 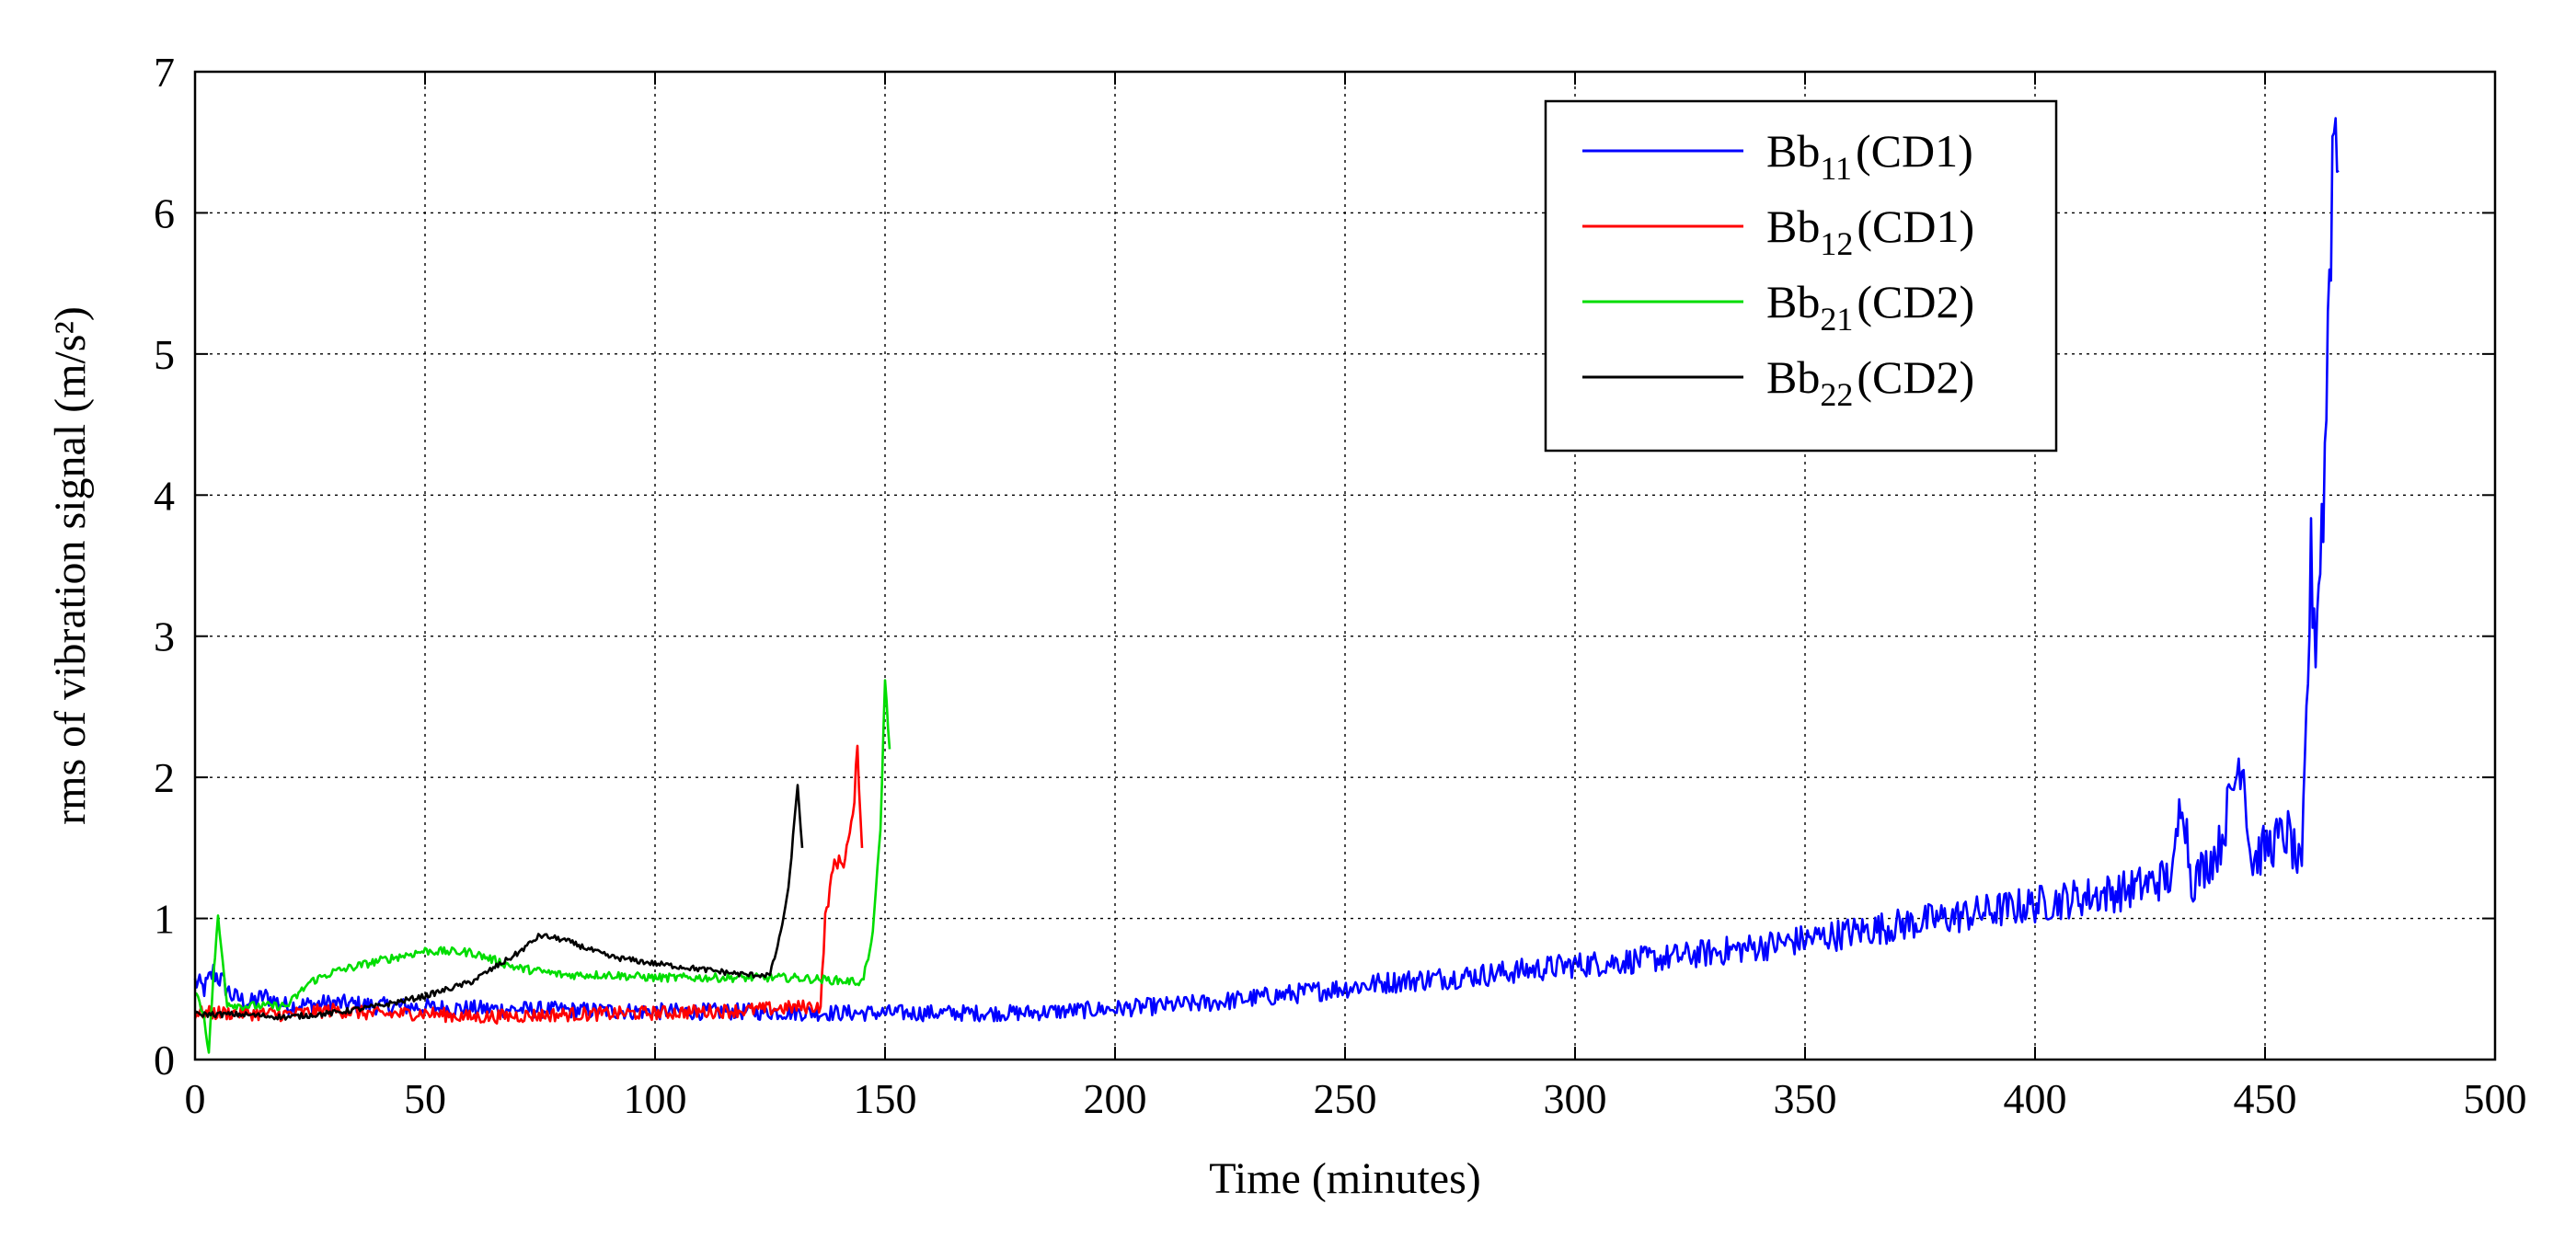 I want to click on legend: Bb11(CD1)Bb12(CD1)Bb21(CD2)Bb22(CD2), so click(x=1801, y=276).